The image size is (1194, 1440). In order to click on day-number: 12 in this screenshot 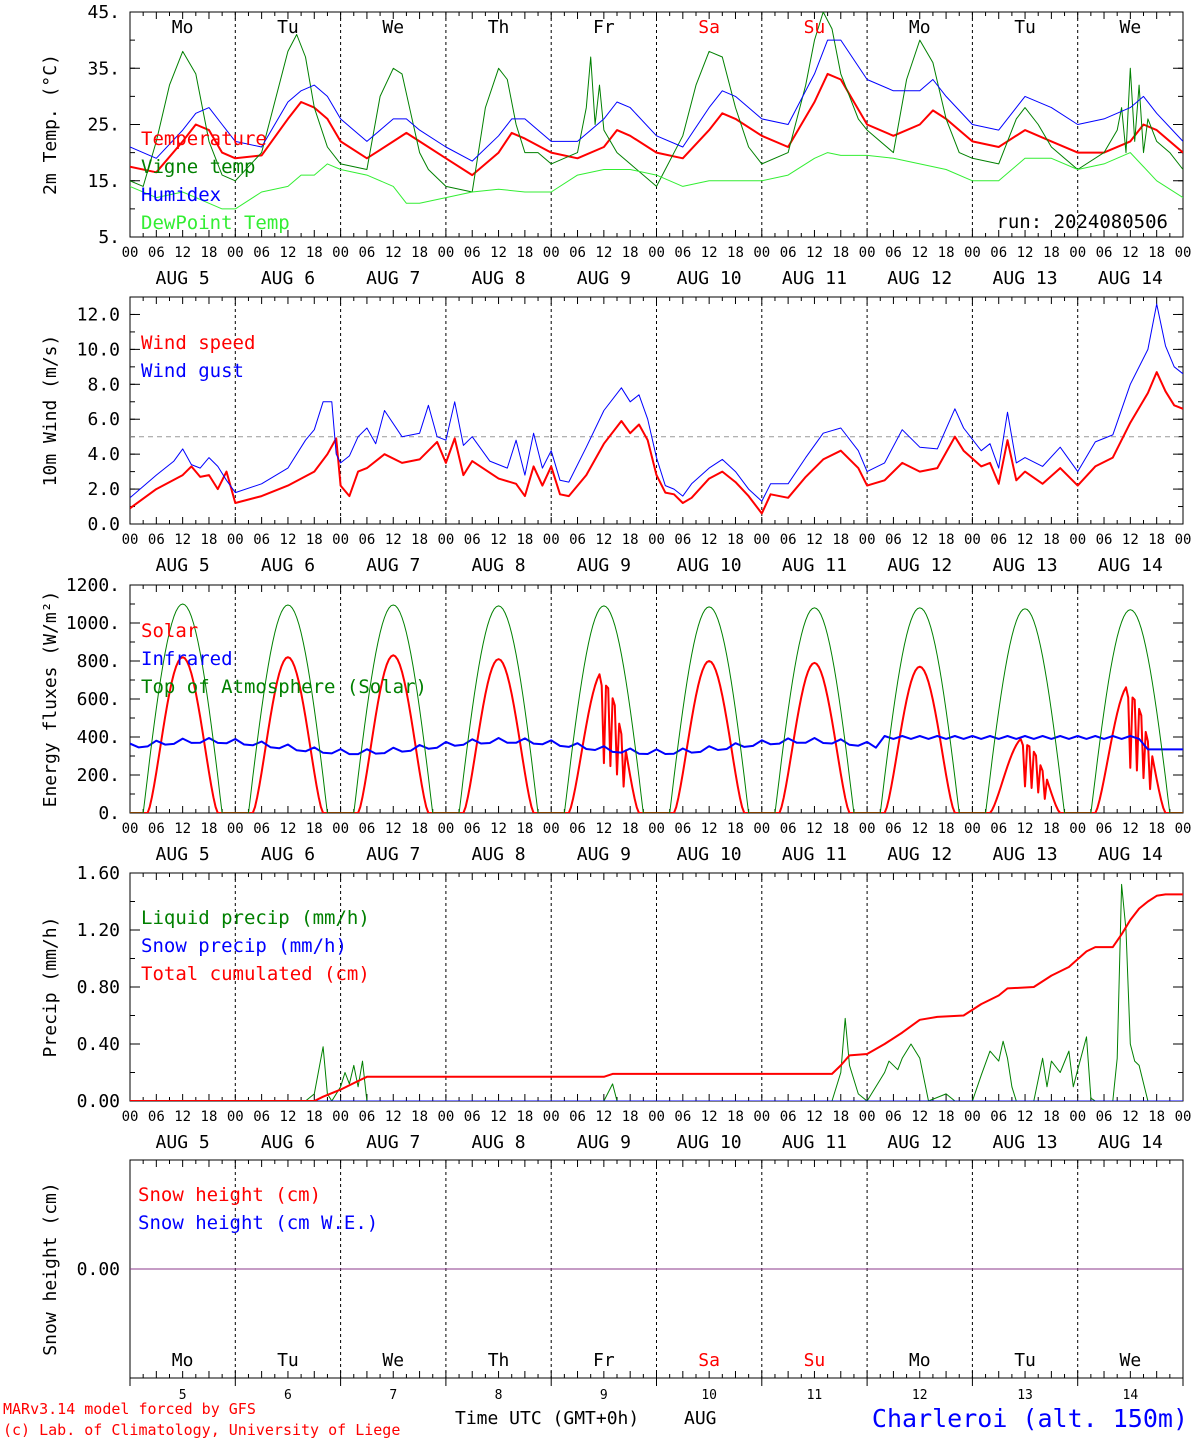, I will do `click(920, 1395)`.